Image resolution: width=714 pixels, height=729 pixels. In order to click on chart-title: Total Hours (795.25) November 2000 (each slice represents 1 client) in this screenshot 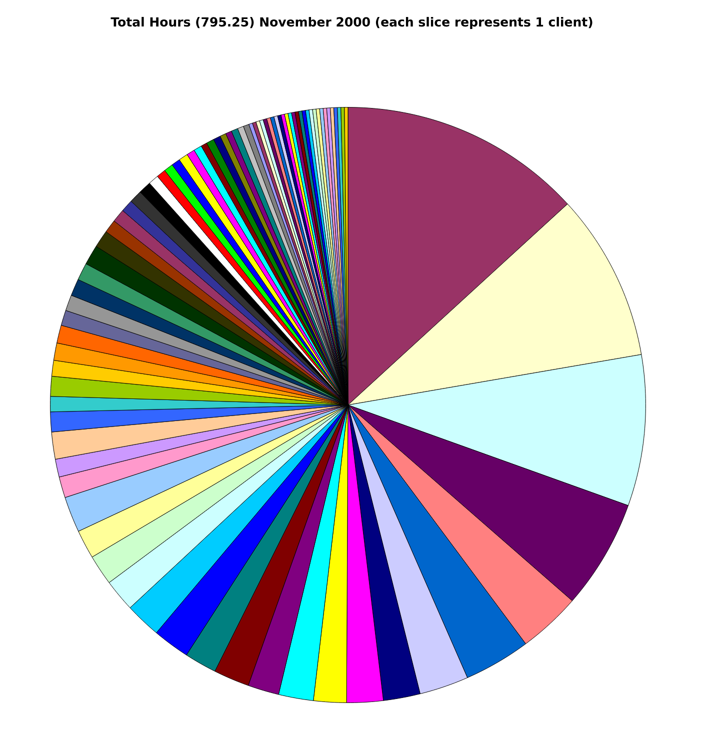, I will do `click(351, 23)`.